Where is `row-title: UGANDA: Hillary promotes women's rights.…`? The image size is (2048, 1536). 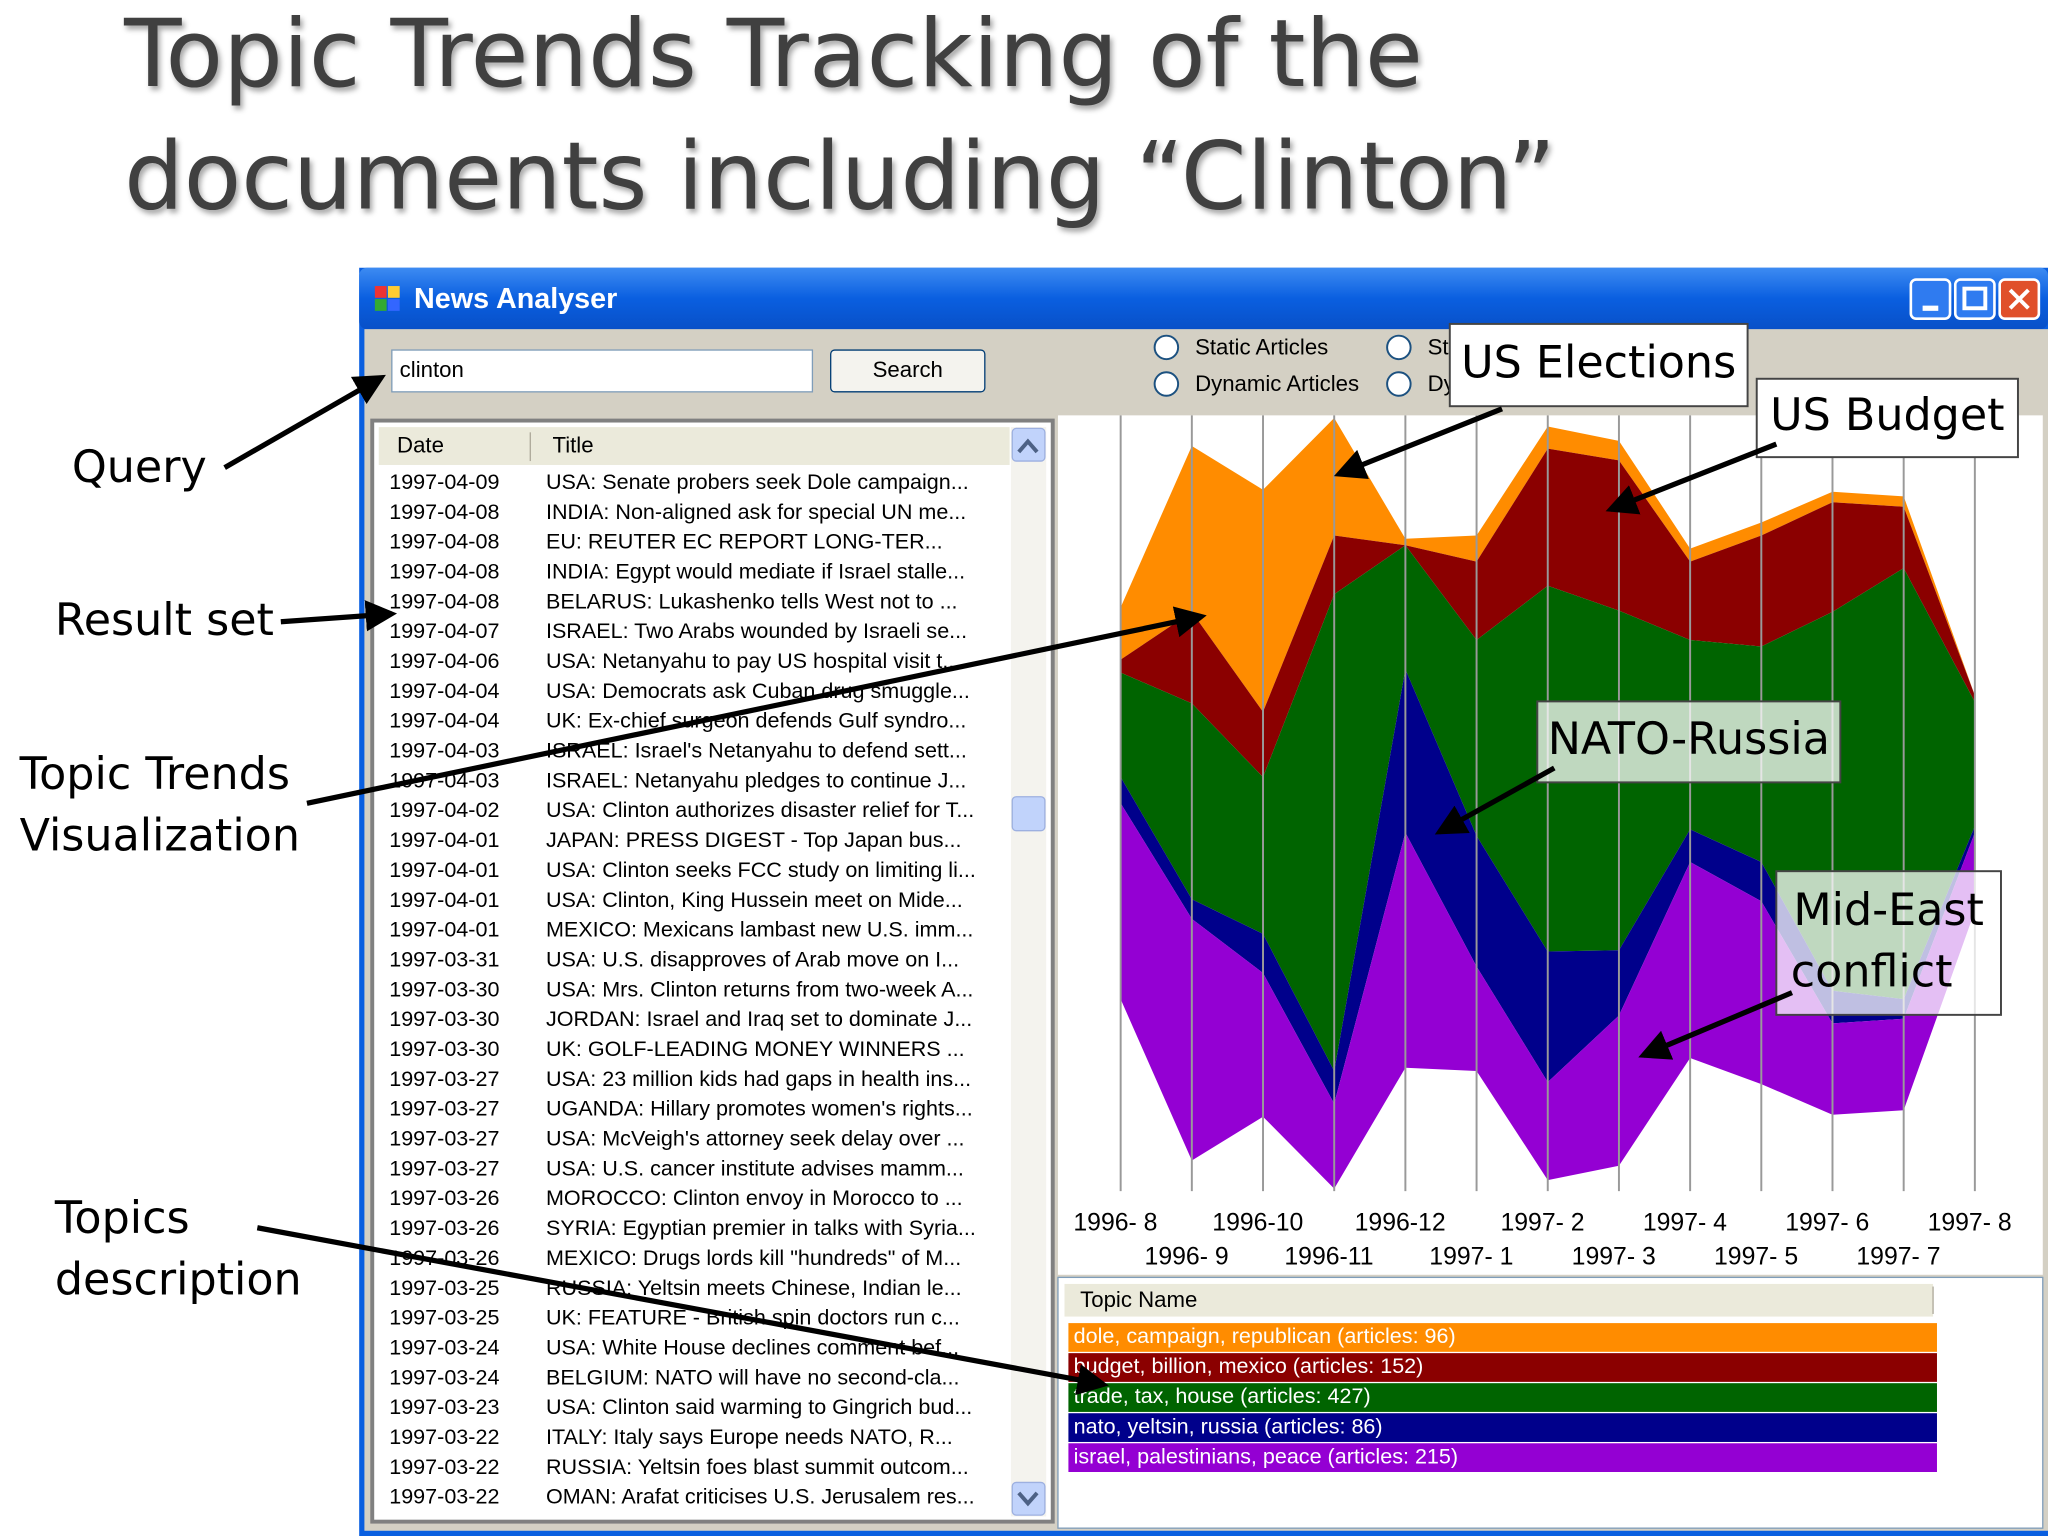 row-title: UGANDA: Hillary promotes women's rights.… is located at coordinates (759, 1108).